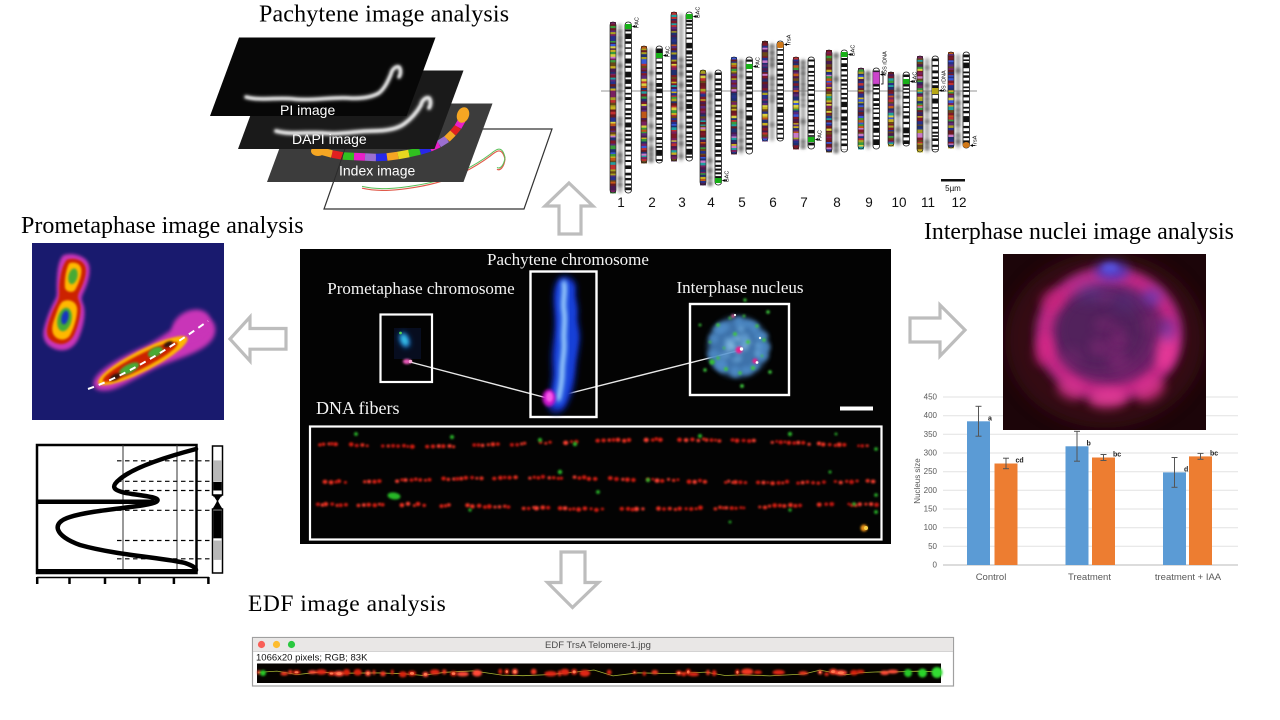  I want to click on svg-text: 250, so click(931, 471).